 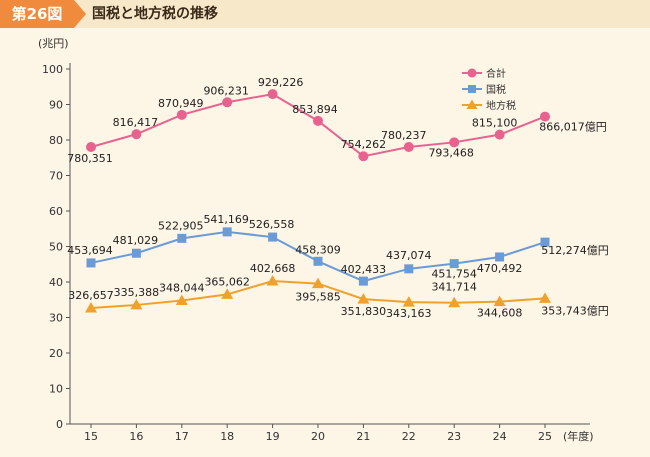 I want to click on data-label: 906,231, so click(x=226, y=90).